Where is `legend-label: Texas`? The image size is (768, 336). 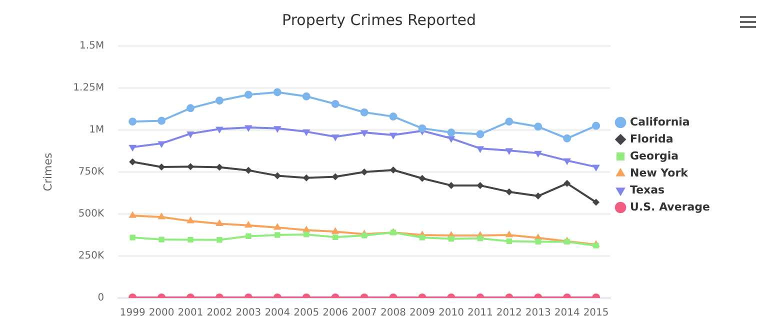
legend-label: Texas is located at coordinates (648, 189).